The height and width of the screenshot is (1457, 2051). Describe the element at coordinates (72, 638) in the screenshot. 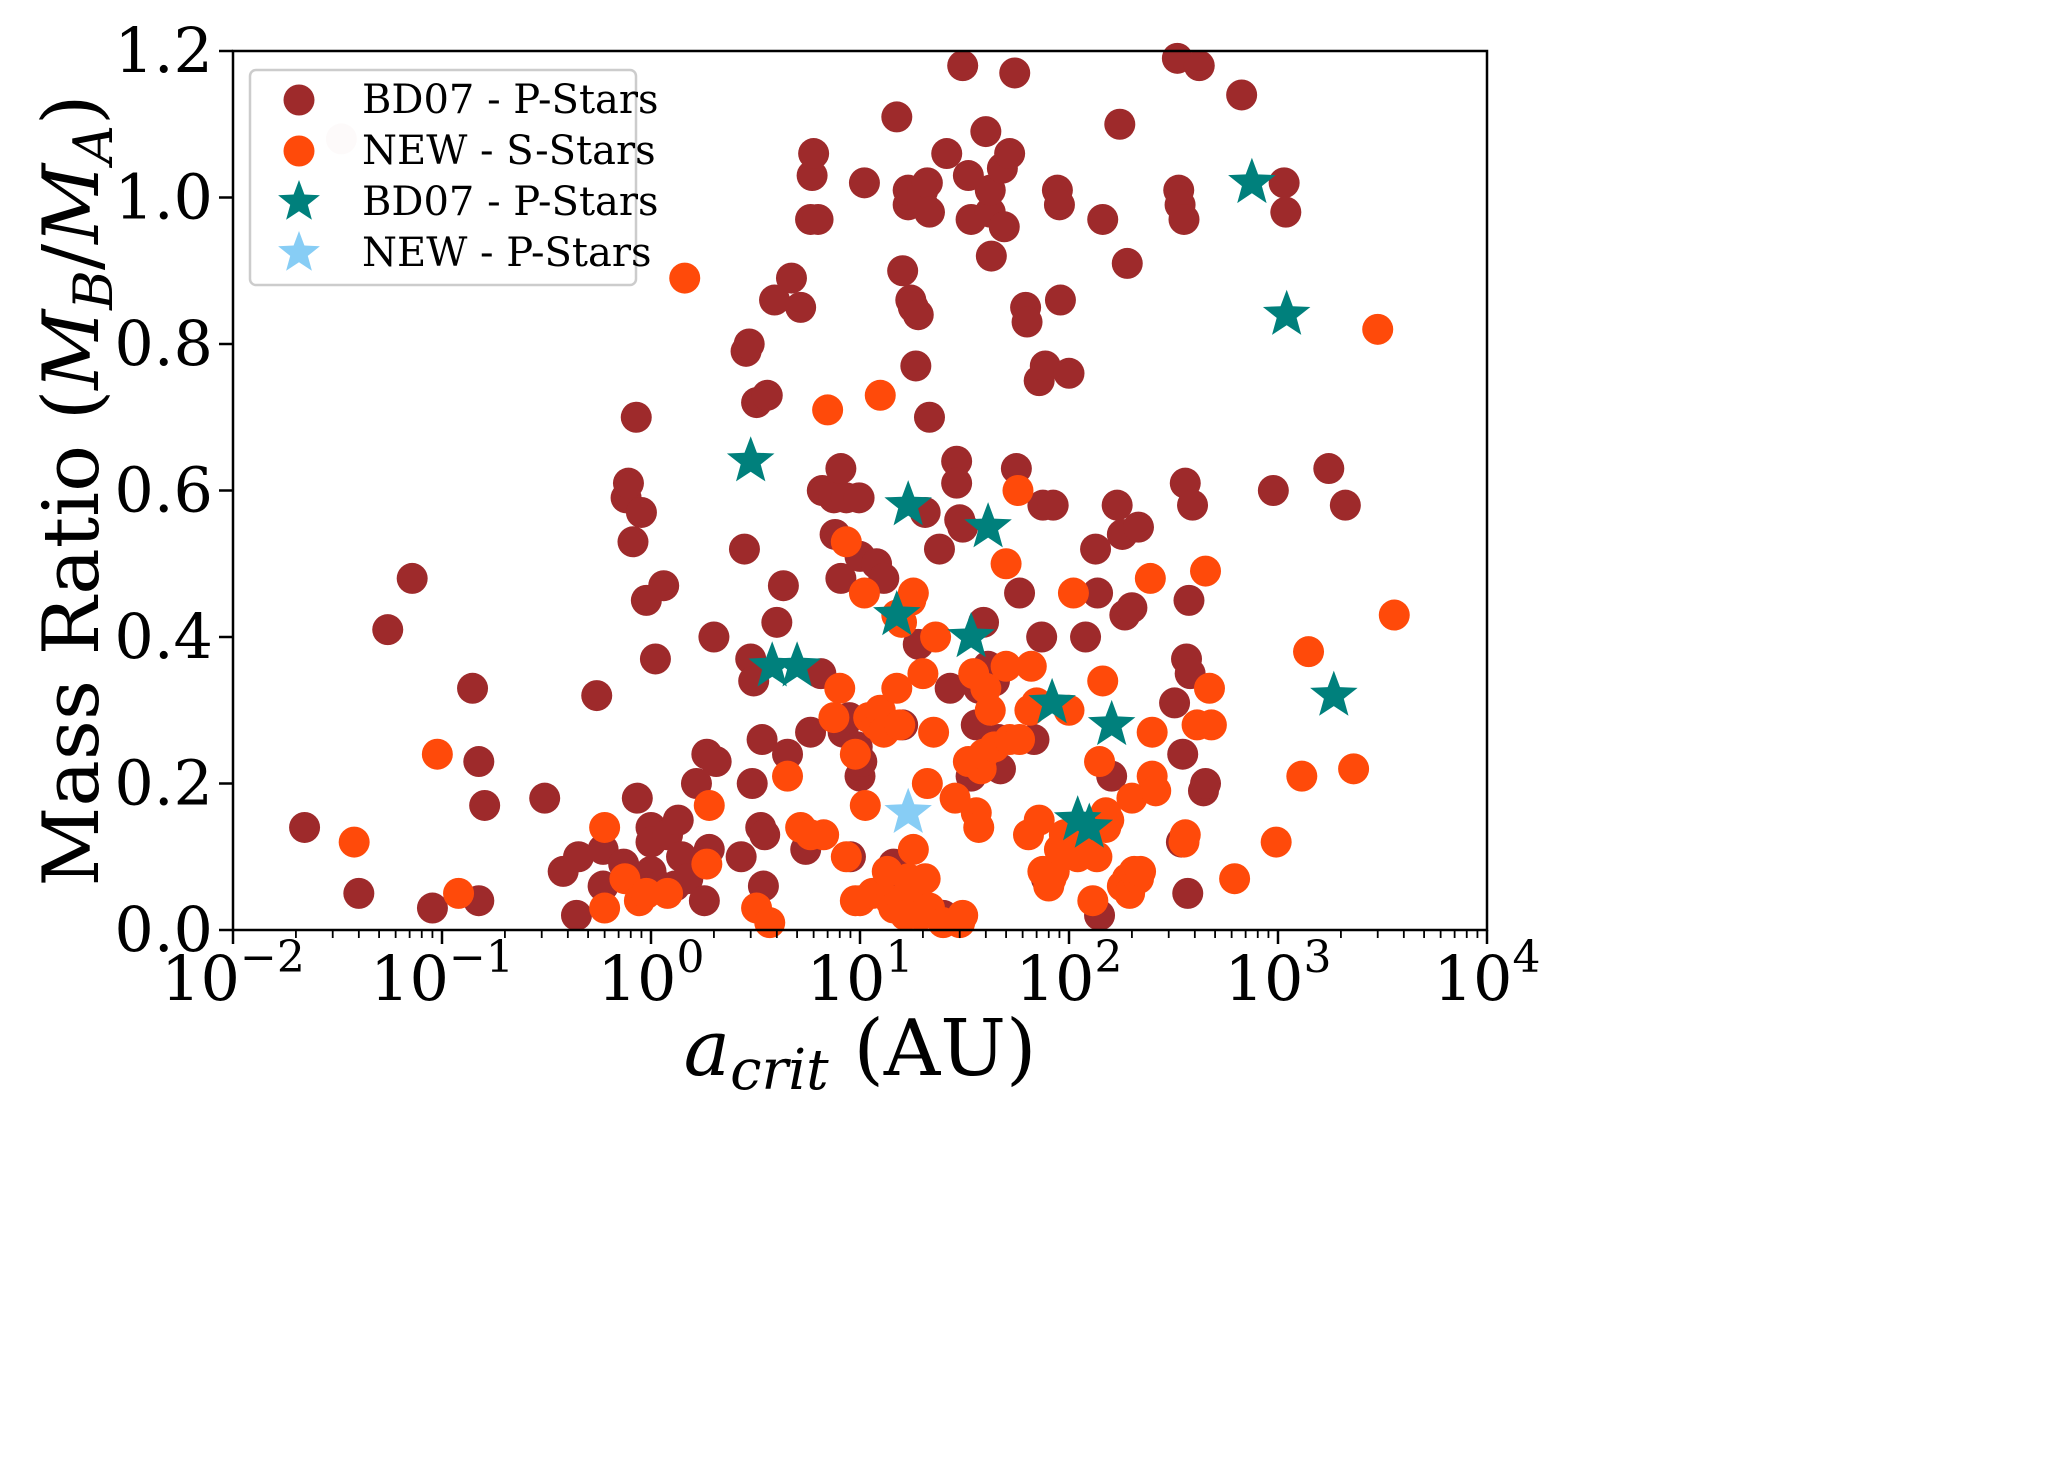

I see `y-axis-title-prefix: Mass Ratio (` at that location.